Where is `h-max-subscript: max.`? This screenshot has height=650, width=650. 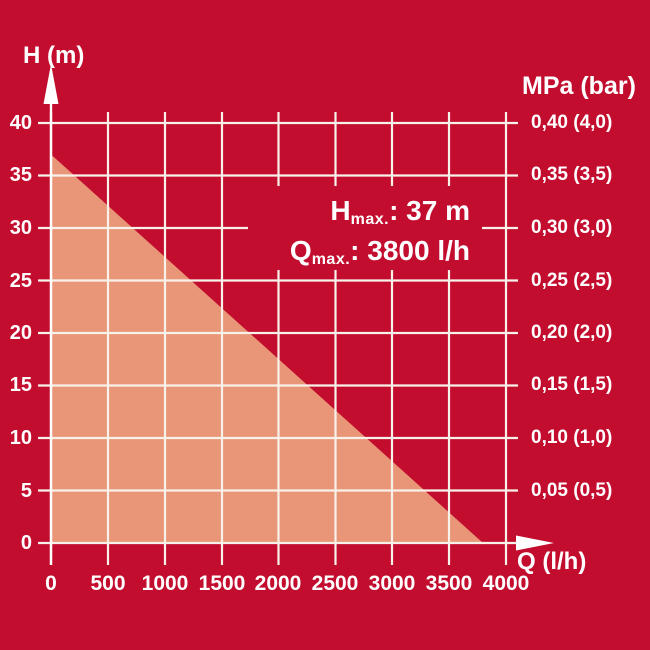 h-max-subscript: max. is located at coordinates (370, 219).